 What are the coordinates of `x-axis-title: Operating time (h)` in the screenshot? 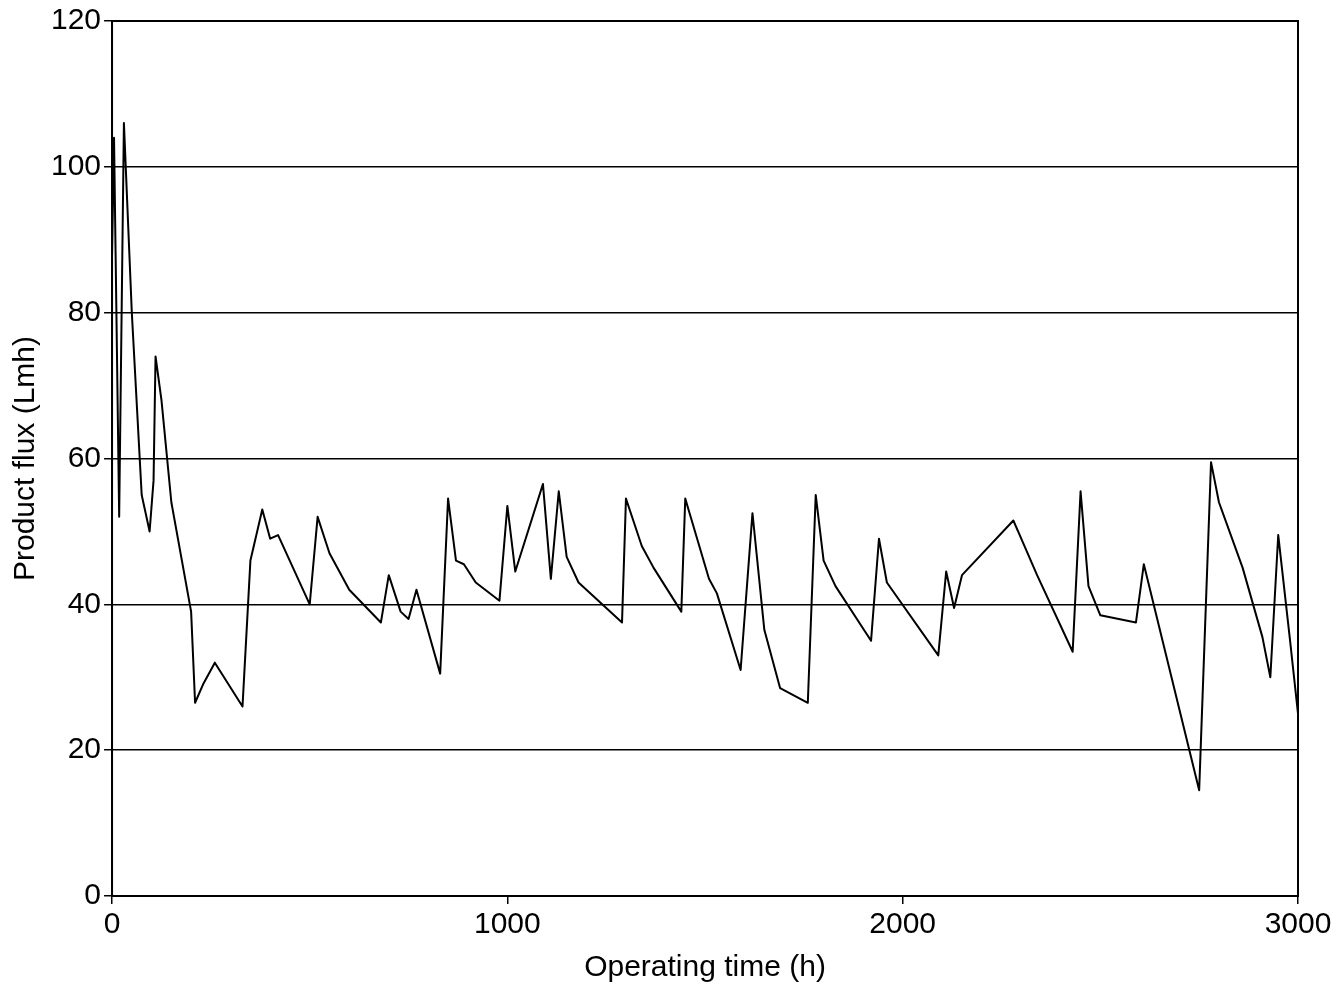 It's located at (705, 966).